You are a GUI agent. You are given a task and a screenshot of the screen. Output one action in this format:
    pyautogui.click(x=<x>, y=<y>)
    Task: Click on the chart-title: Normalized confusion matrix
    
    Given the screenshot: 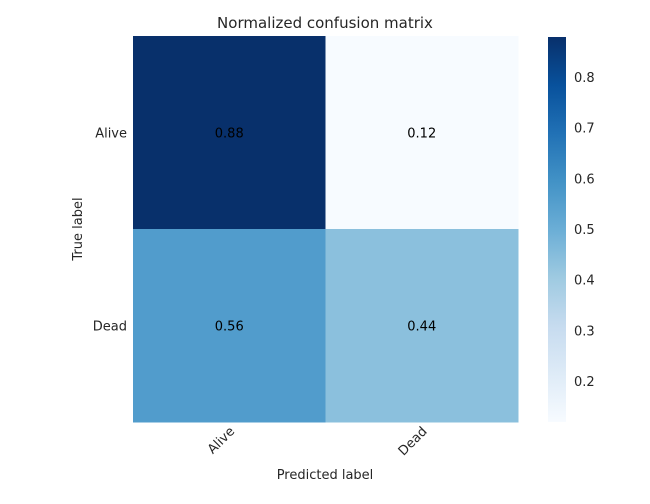 What is the action you would take?
    pyautogui.click(x=325, y=23)
    